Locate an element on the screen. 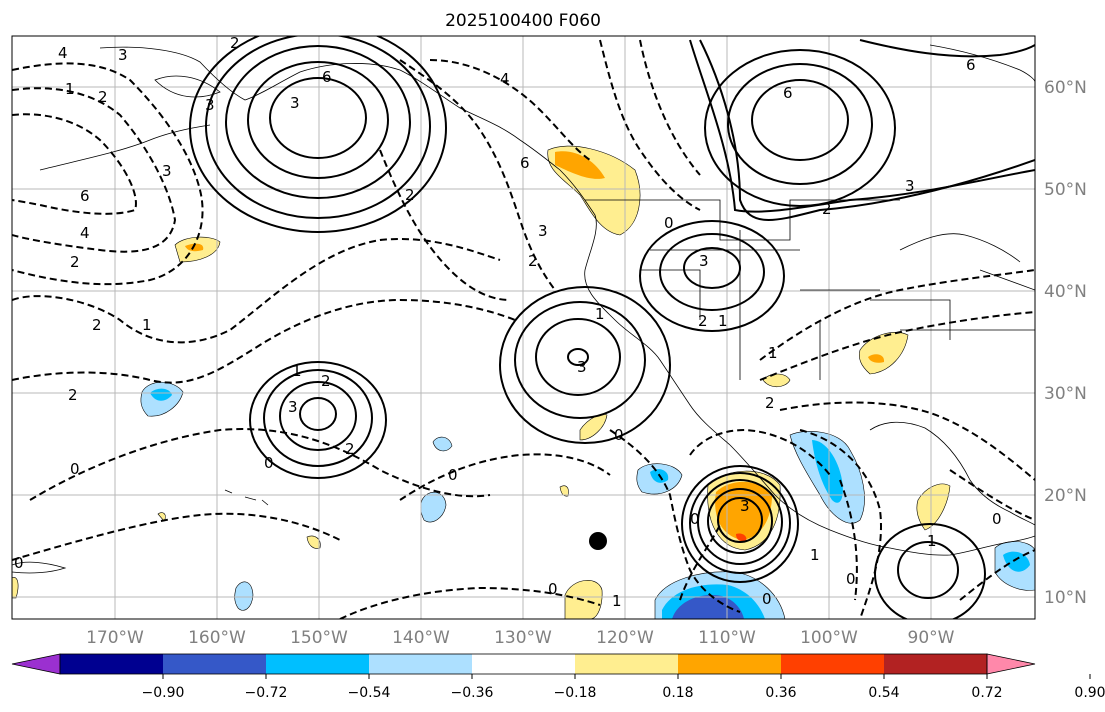 The image size is (1105, 712). colorbar-tick-label: 0.18 is located at coordinates (677, 693).